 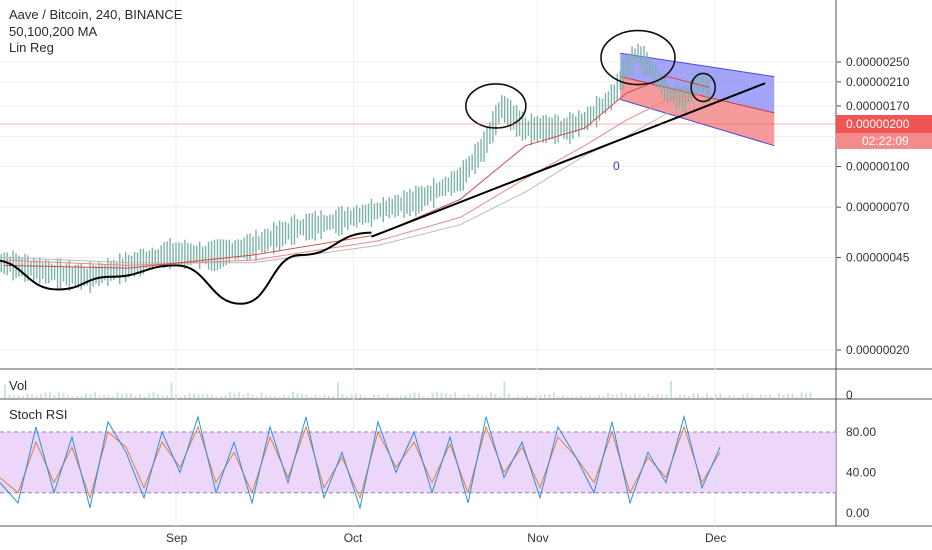 What do you see at coordinates (878, 124) in the screenshot?
I see `price-tag-value: 0.00000200` at bounding box center [878, 124].